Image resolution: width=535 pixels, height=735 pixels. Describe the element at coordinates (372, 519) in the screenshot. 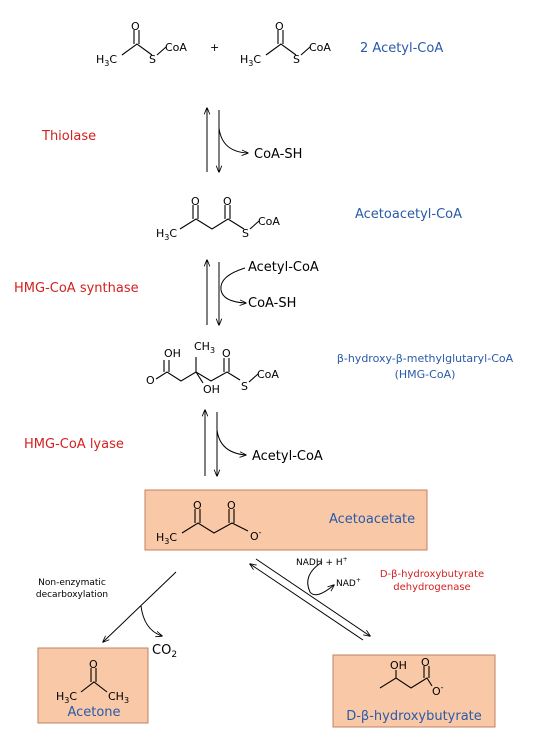

I see `acetoacetate-label: Acetoacetate` at that location.